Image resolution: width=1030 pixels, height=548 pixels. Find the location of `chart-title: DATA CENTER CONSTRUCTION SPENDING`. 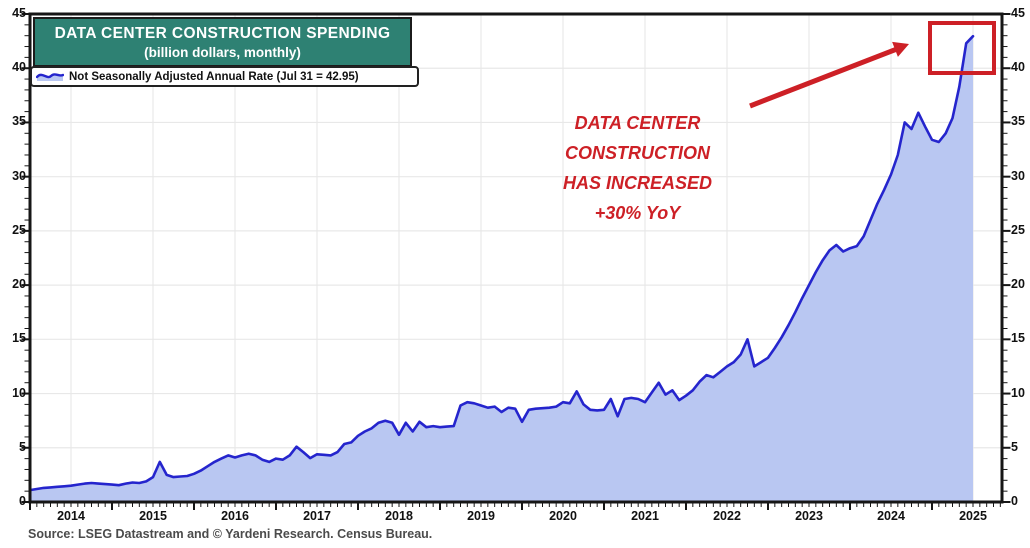

chart-title: DATA CENTER CONSTRUCTION SPENDING is located at coordinates (222, 33).